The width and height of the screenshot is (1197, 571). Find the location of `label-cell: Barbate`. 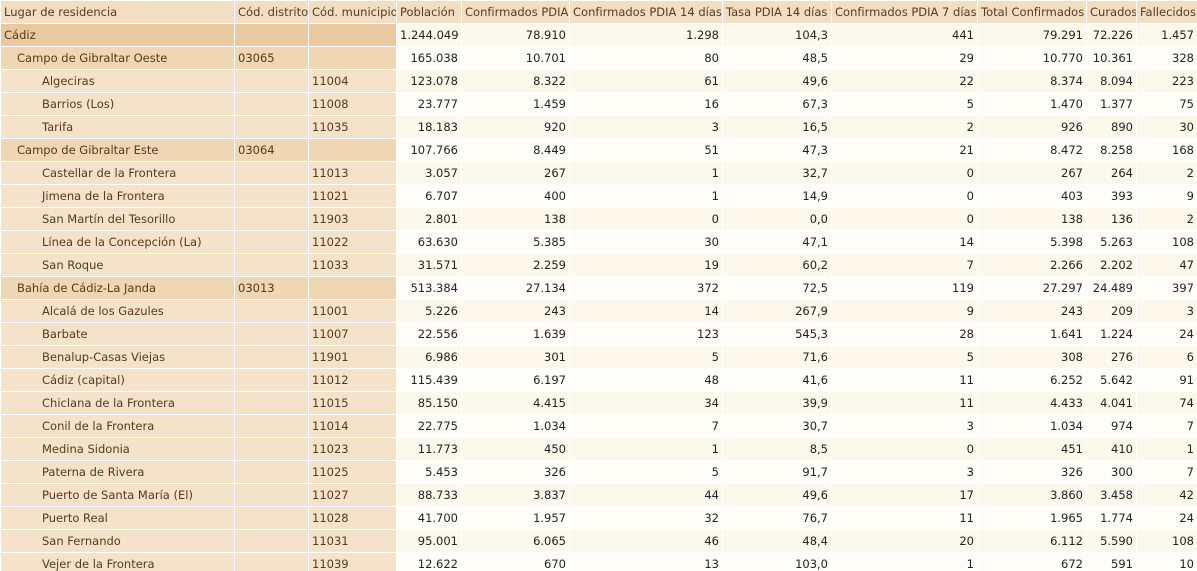

label-cell: Barbate is located at coordinates (117, 334).